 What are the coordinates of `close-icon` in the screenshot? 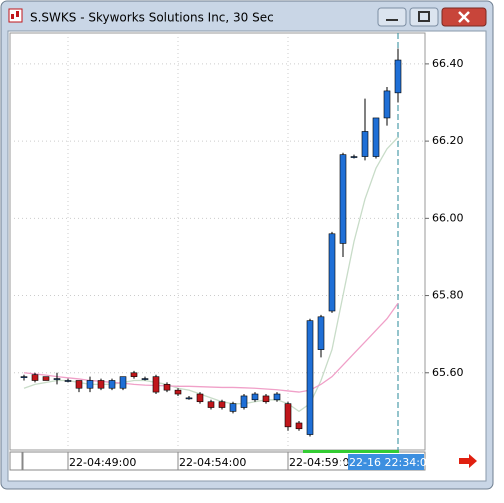 It's located at (464, 17).